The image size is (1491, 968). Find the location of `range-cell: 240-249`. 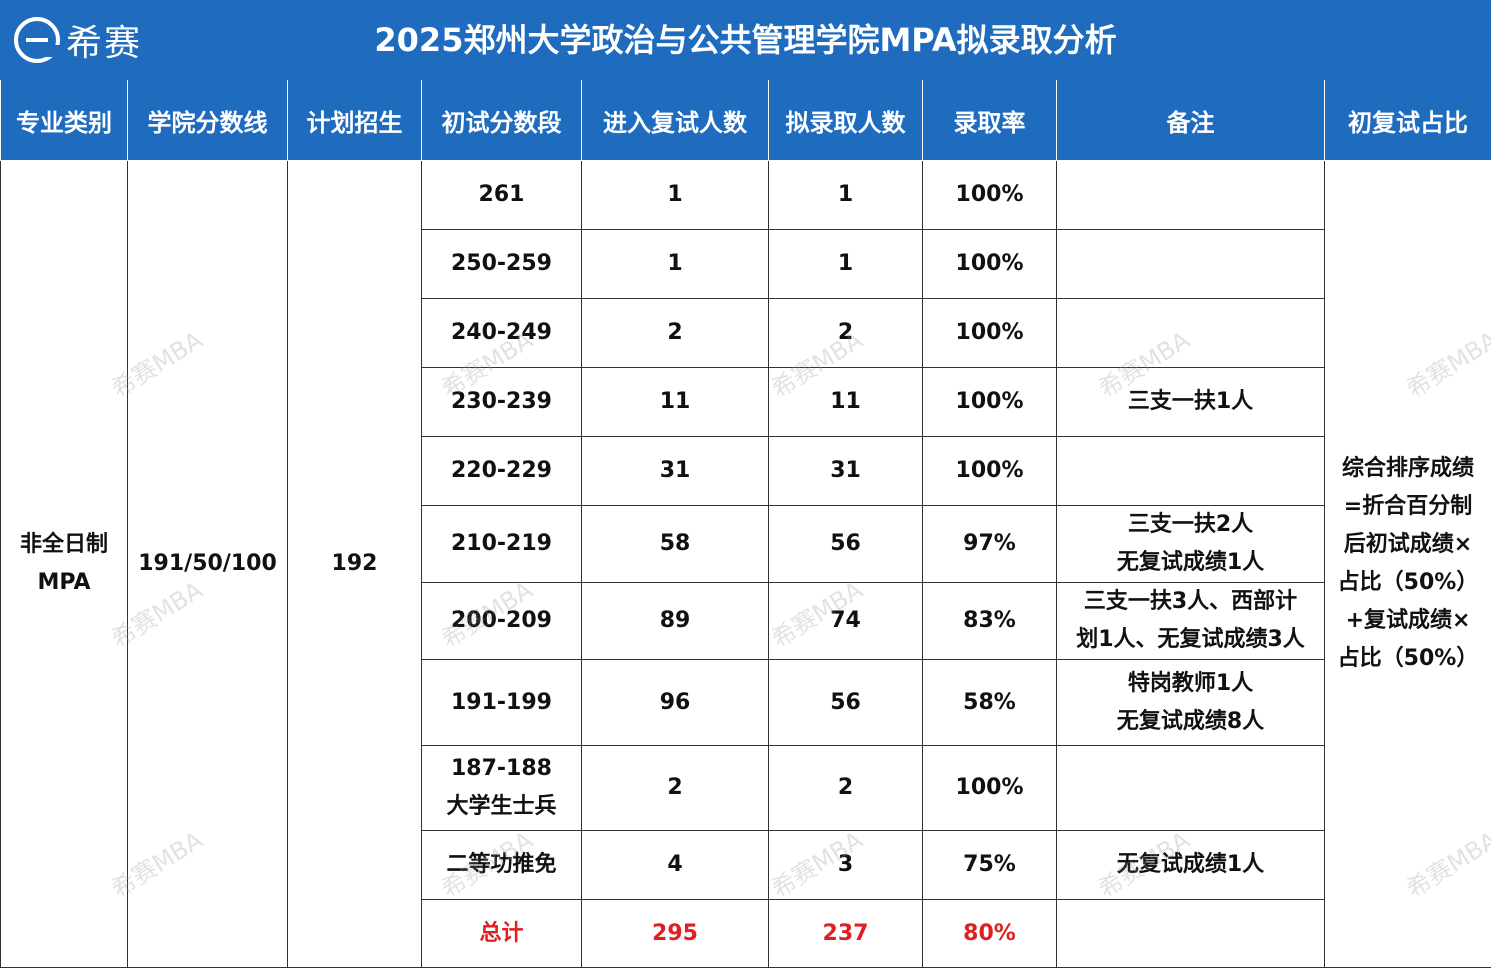

range-cell: 240-249 is located at coordinates (502, 333).